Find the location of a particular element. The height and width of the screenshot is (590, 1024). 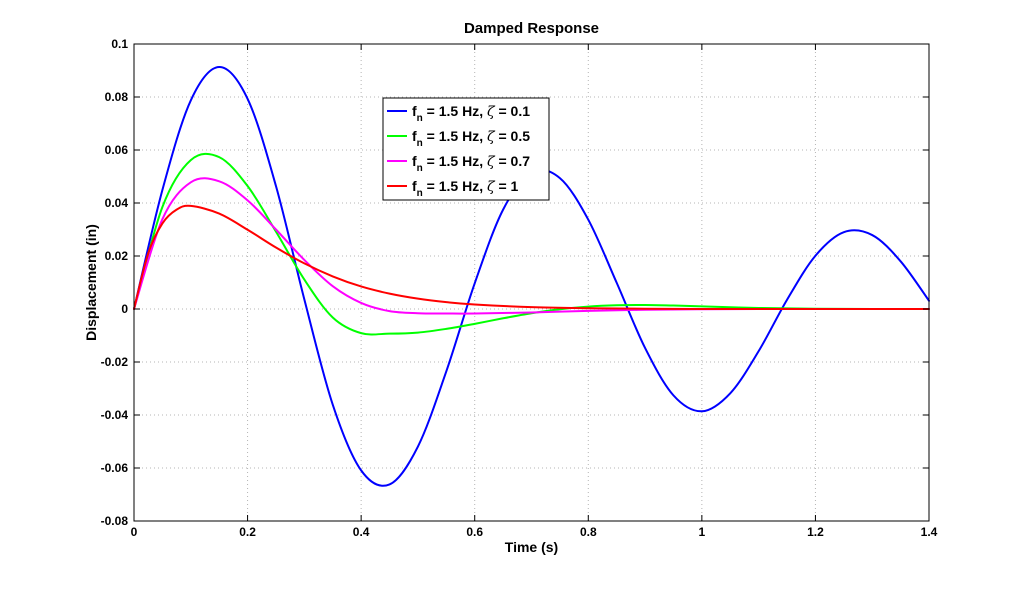

y-tick-label: 0.04 is located at coordinates (117, 203).